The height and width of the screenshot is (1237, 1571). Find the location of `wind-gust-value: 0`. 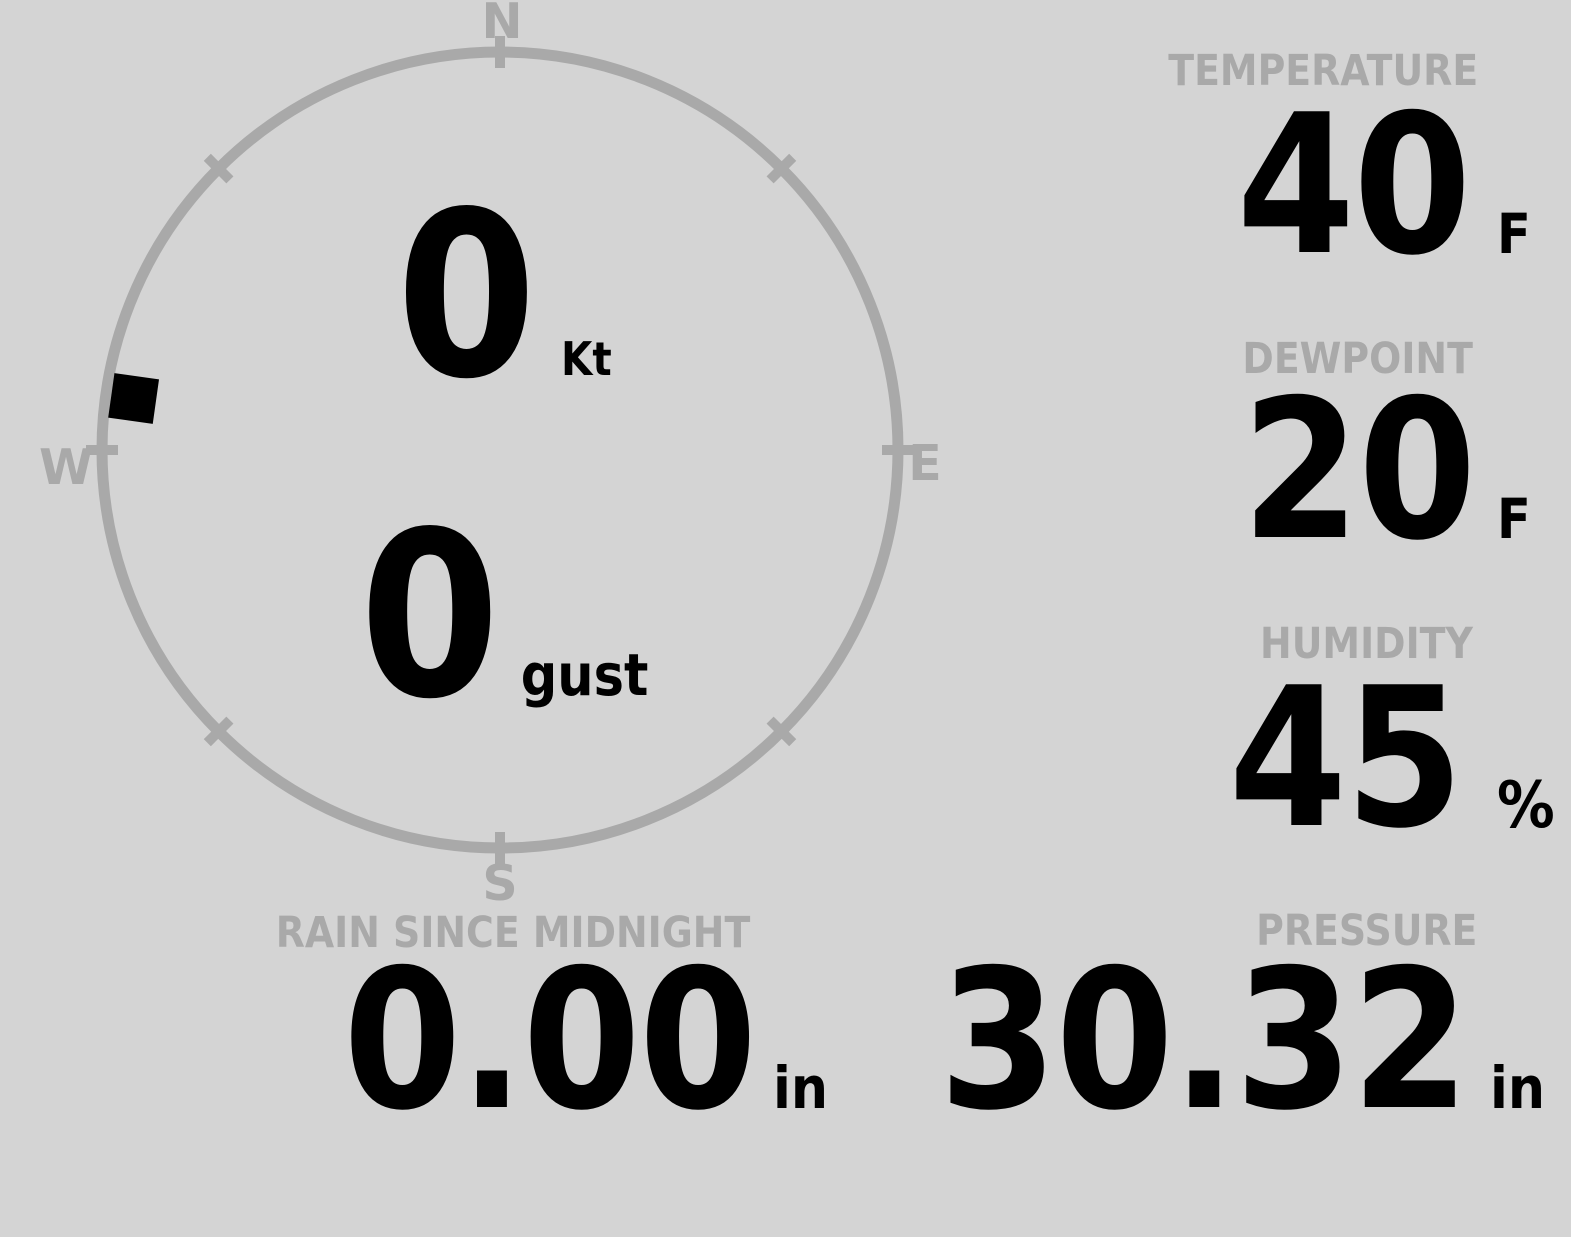

wind-gust-value: 0 is located at coordinates (429, 616).